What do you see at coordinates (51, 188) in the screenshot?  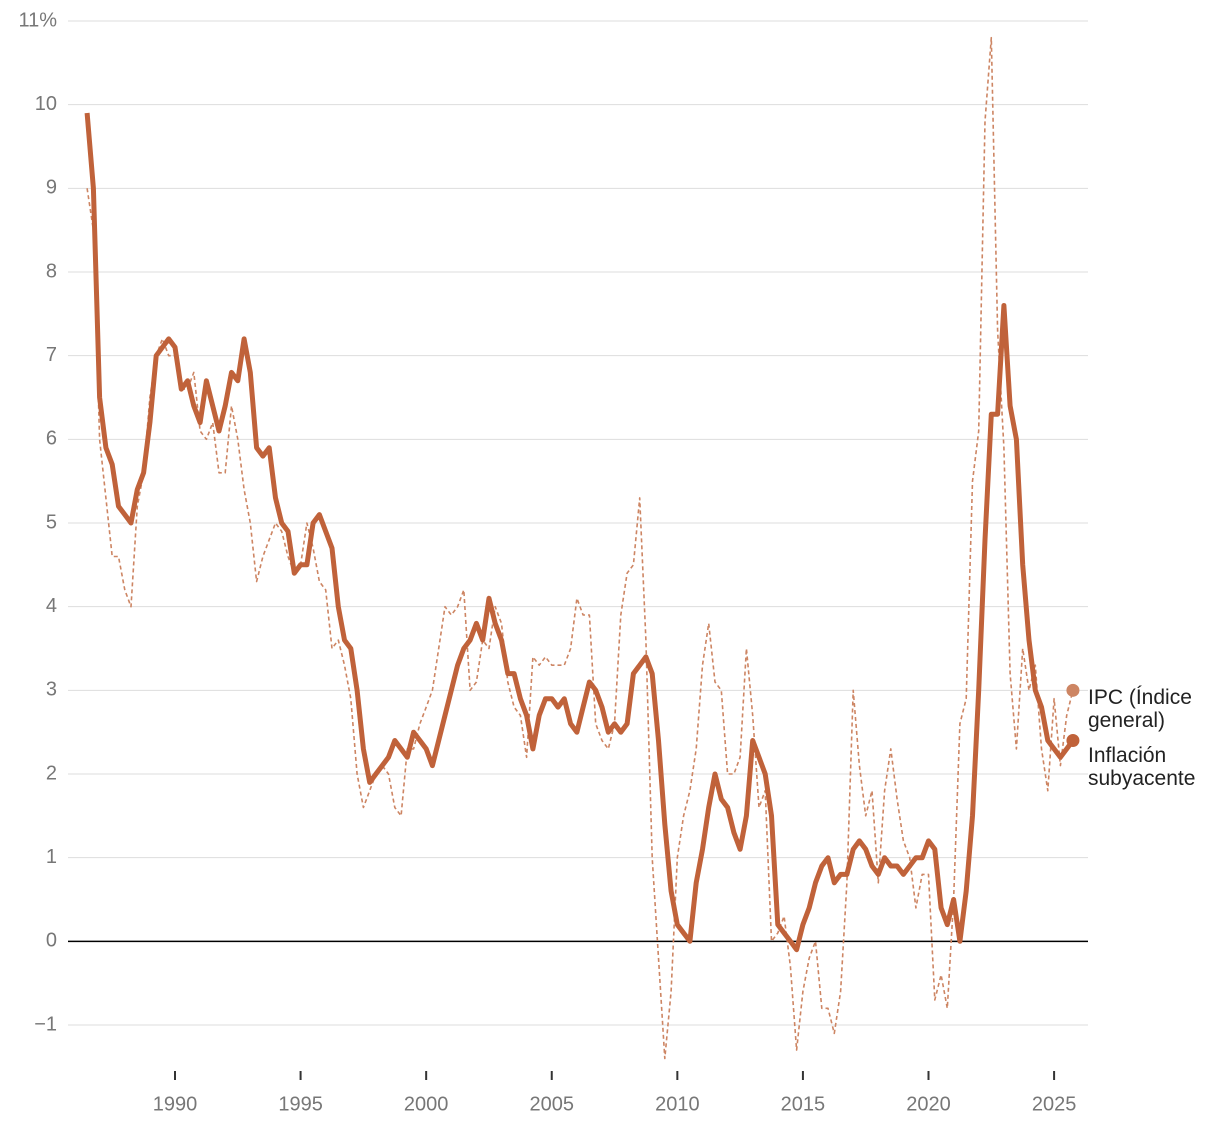 I see `y-tick-label: 9` at bounding box center [51, 188].